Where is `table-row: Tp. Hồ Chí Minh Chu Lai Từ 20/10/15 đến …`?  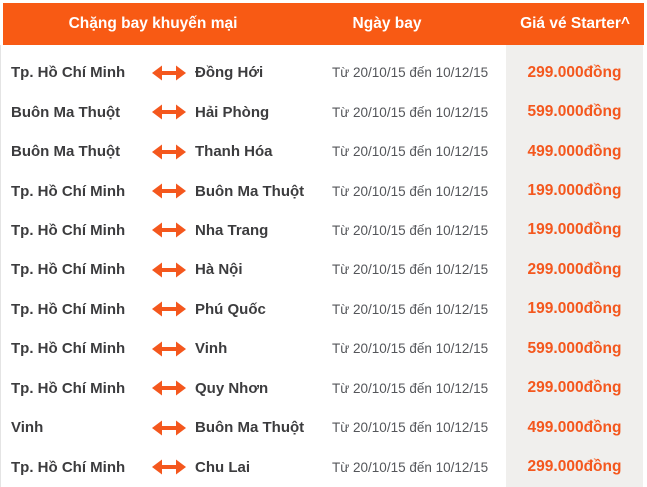
table-row: Tp. Hồ Chí Minh Chu Lai Từ 20/10/15 đến … is located at coordinates (323, 466).